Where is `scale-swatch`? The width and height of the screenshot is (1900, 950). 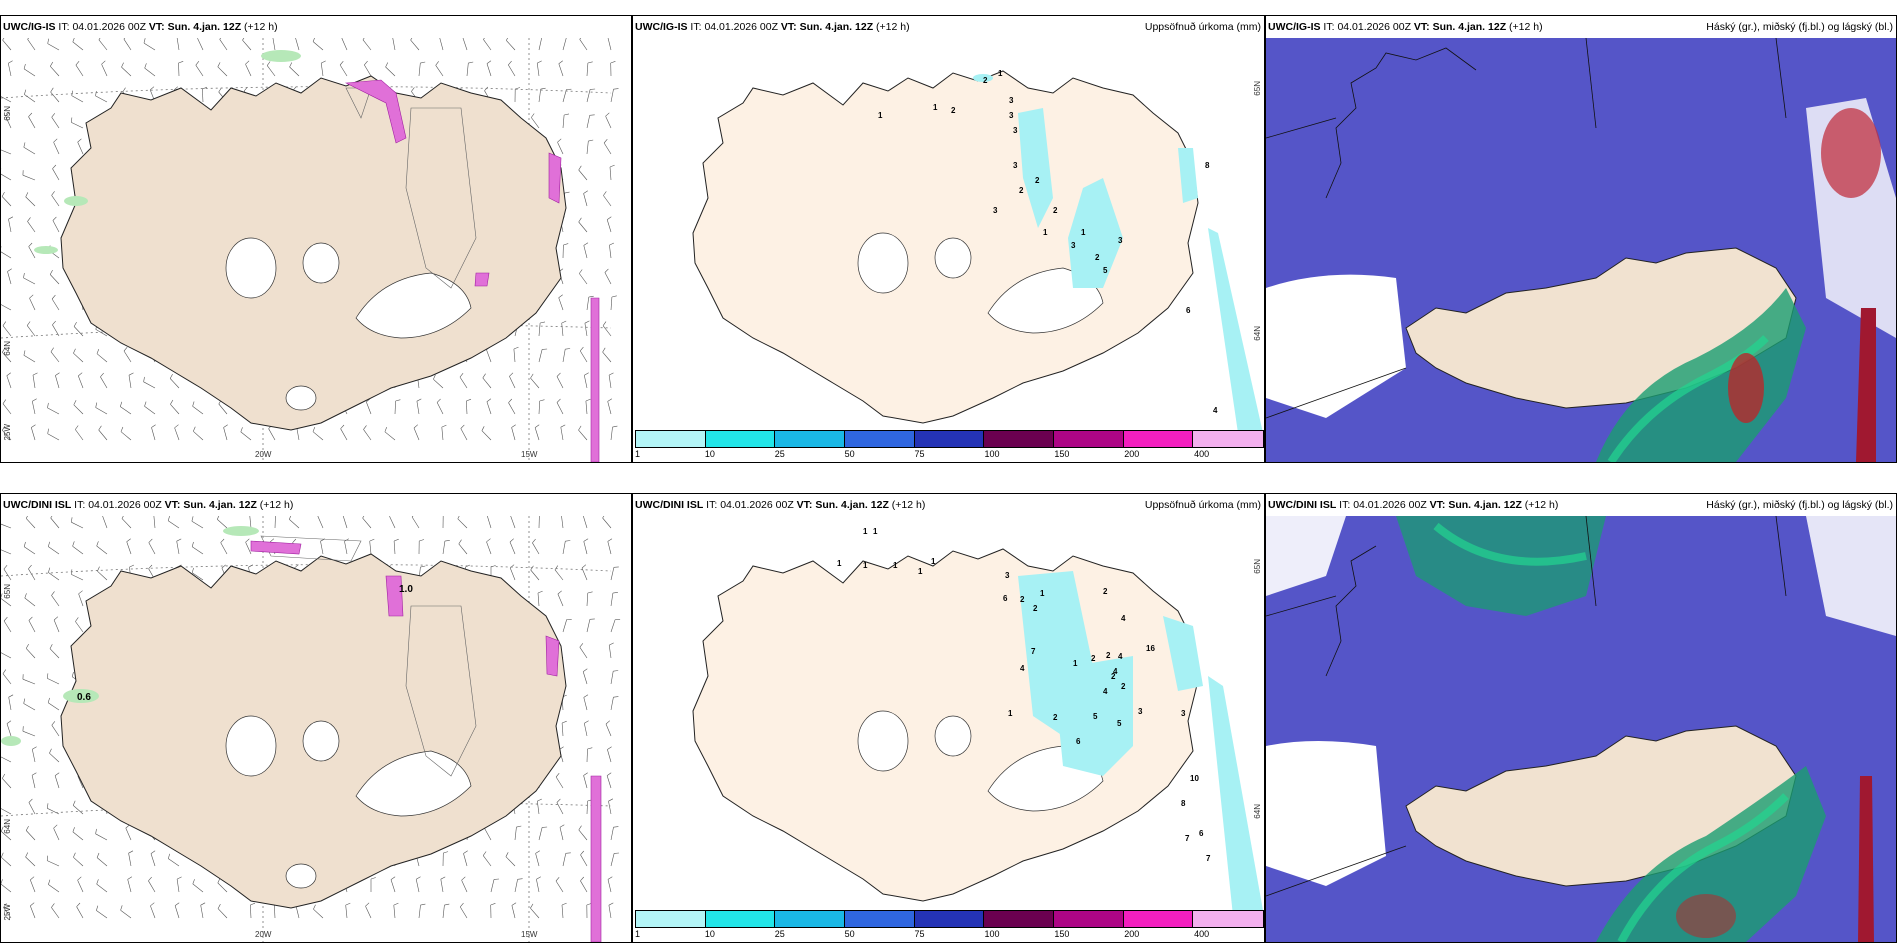 scale-swatch is located at coordinates (1228, 439).